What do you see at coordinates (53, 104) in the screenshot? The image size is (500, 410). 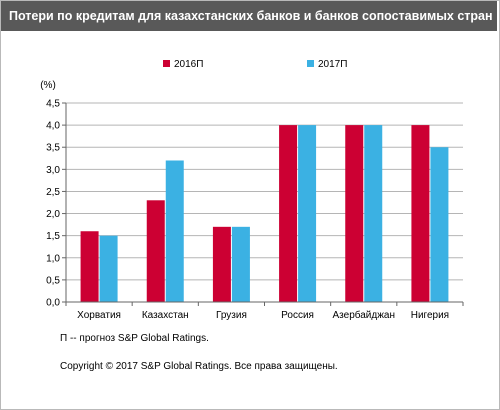 I see `y-tick-label: 4,5` at bounding box center [53, 104].